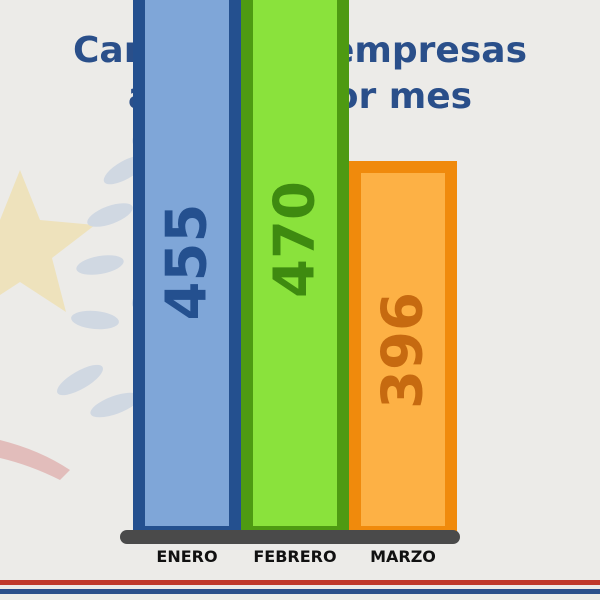  What do you see at coordinates (300, 587) in the screenshot?
I see `flag-stripes` at bounding box center [300, 587].